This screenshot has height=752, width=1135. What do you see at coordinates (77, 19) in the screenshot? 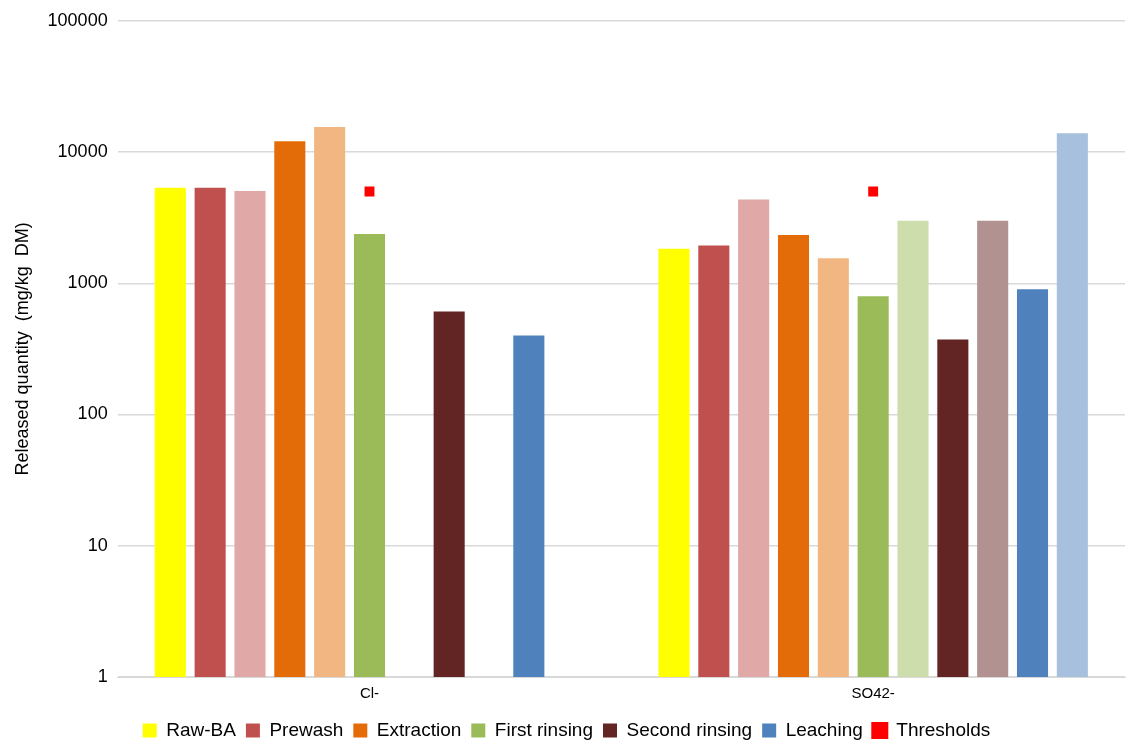
I see `y-tick-label: 100000` at bounding box center [77, 19].